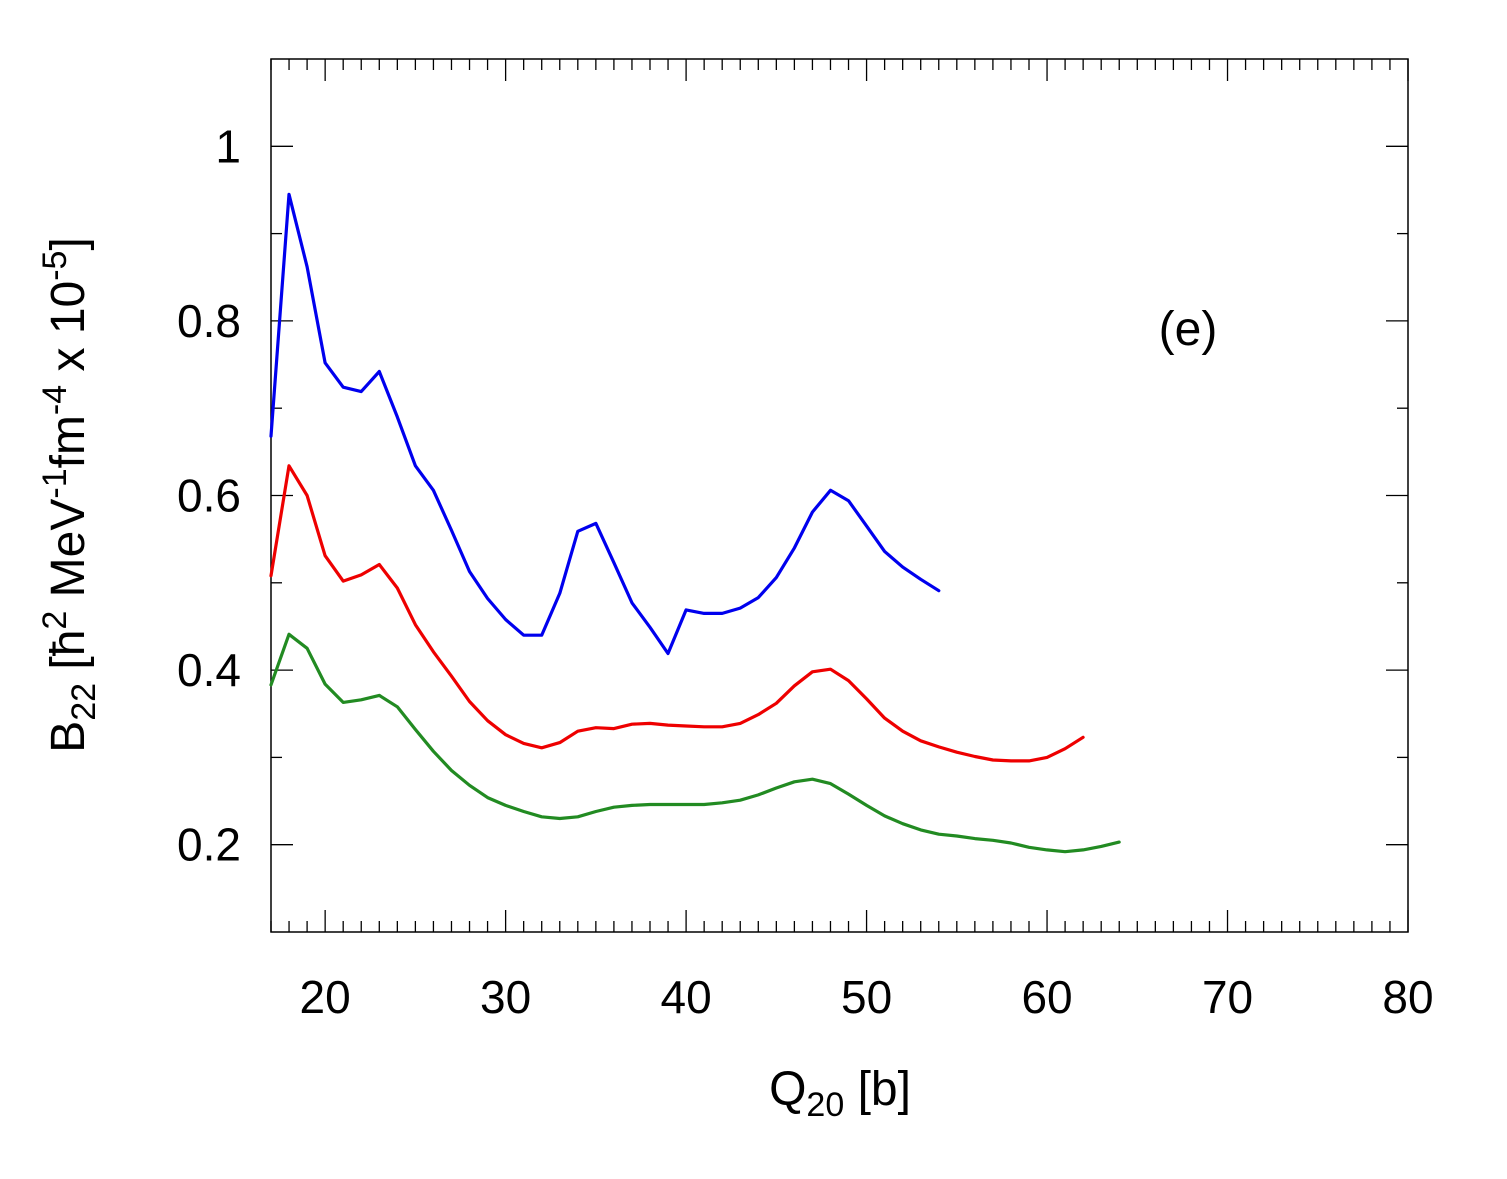 The height and width of the screenshot is (1179, 1507). I want to click on series-line-green, so click(695, 743).